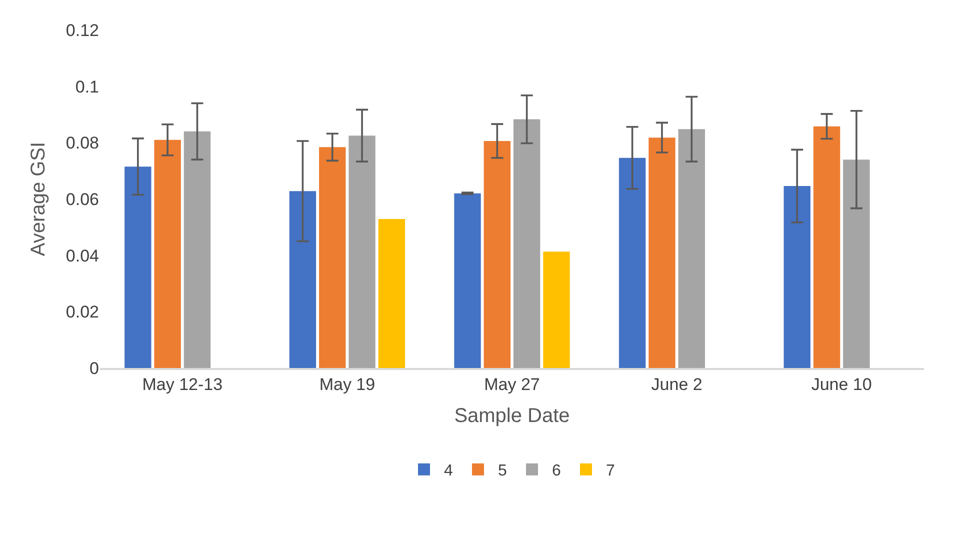 The height and width of the screenshot is (543, 964). I want to click on legend-label: 6, so click(556, 471).